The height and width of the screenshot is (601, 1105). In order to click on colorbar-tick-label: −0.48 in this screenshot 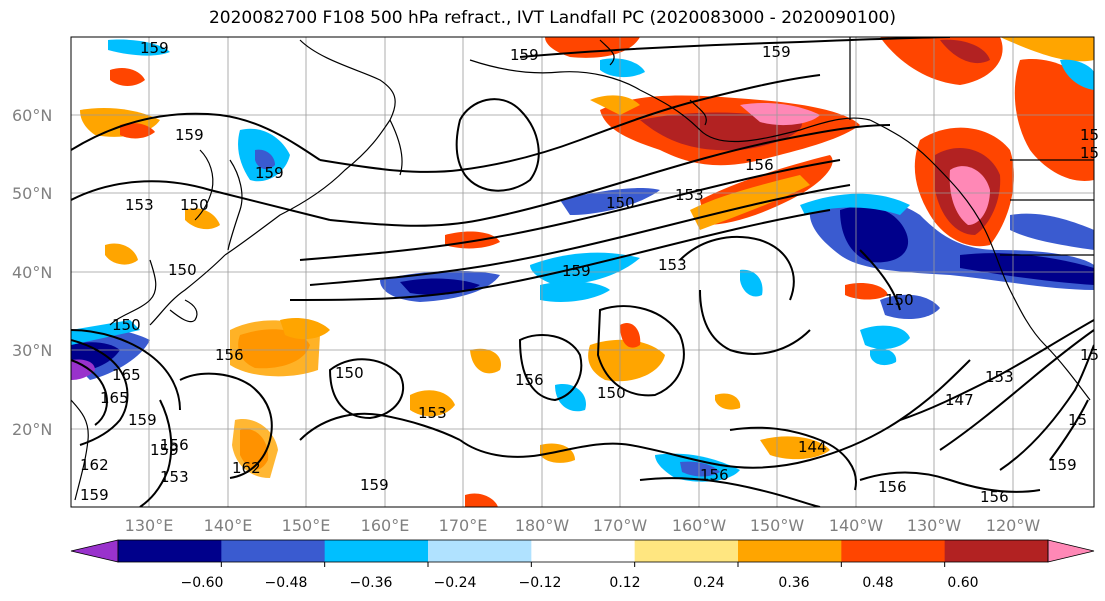, I will do `click(286, 583)`.